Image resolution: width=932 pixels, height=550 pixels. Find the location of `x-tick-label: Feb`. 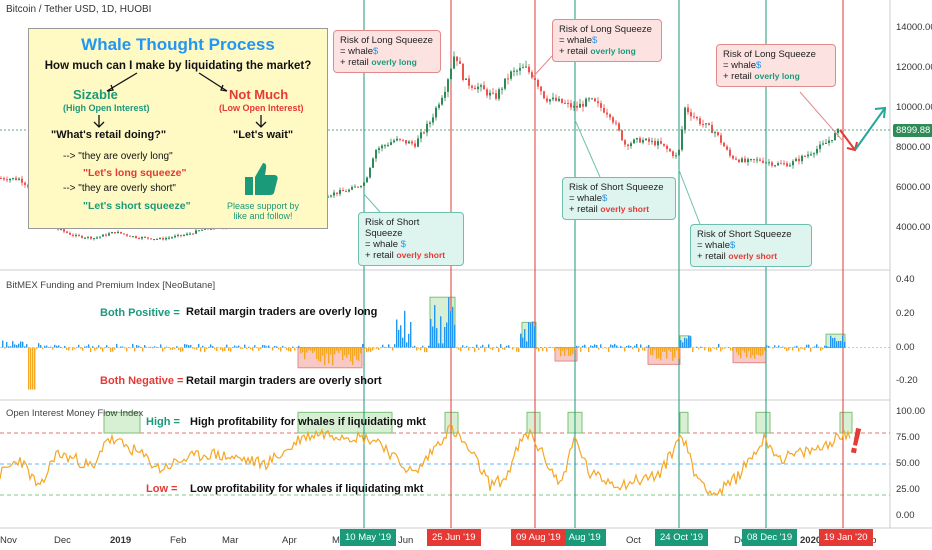

x-tick-label: Feb is located at coordinates (178, 540).